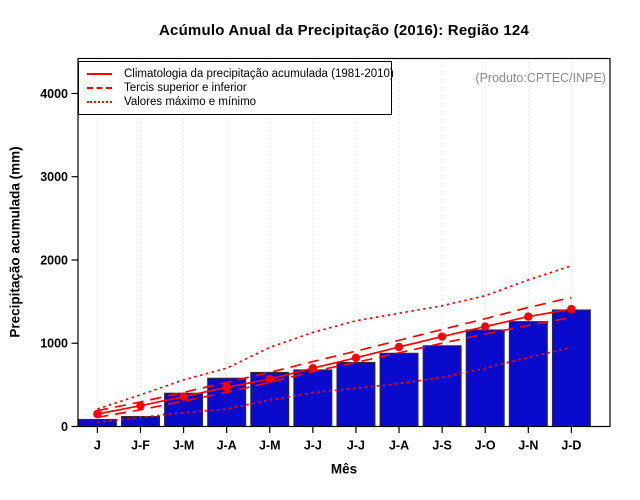  What do you see at coordinates (99, 88) in the screenshot?
I see `dashed-line-icon` at bounding box center [99, 88].